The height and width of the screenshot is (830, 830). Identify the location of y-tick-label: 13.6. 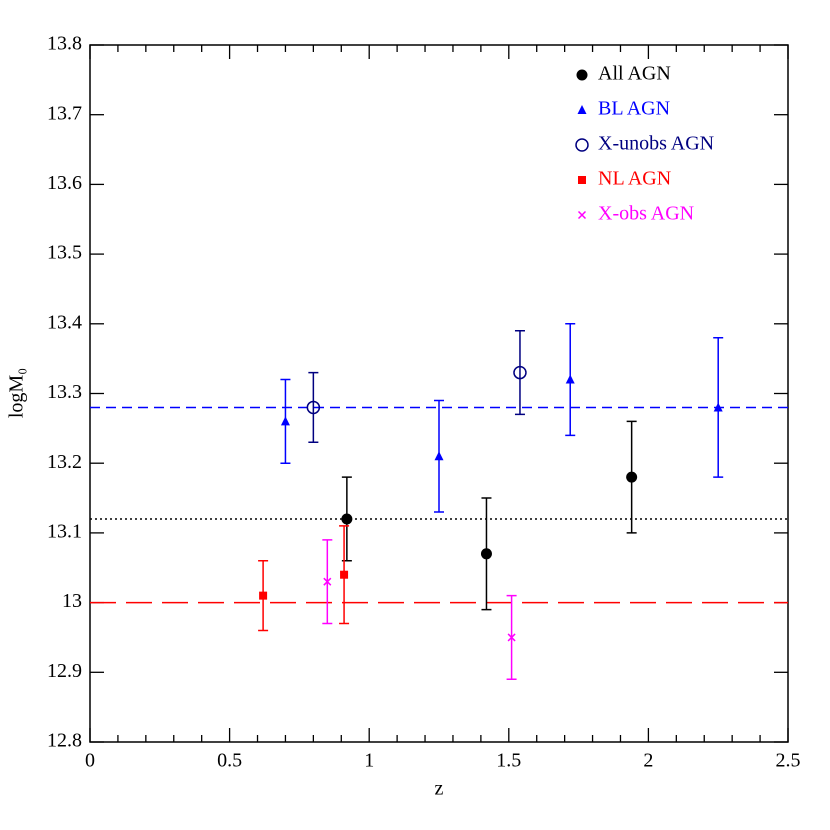
(64, 183).